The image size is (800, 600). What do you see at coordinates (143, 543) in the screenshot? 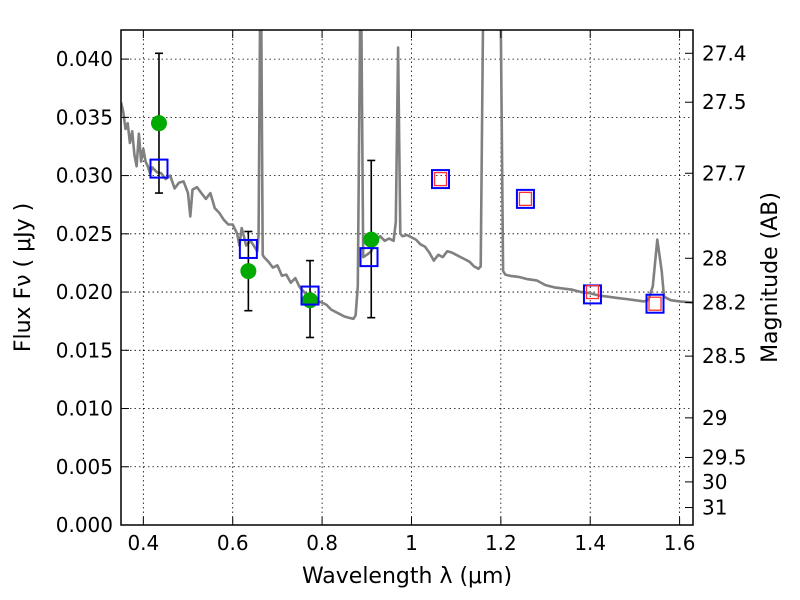
I see `x-tick-label: 0.4` at bounding box center [143, 543].